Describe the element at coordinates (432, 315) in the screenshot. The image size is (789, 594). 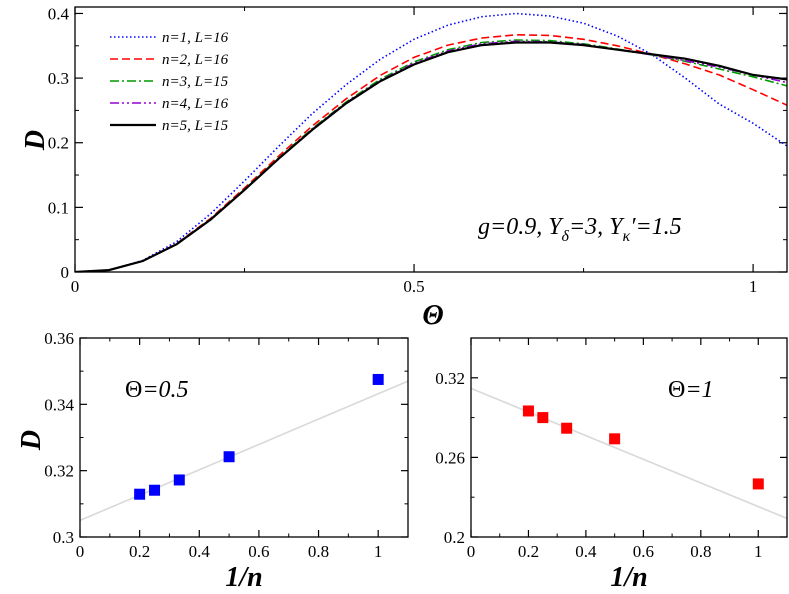
I see `x-axis-label: Θ` at that location.